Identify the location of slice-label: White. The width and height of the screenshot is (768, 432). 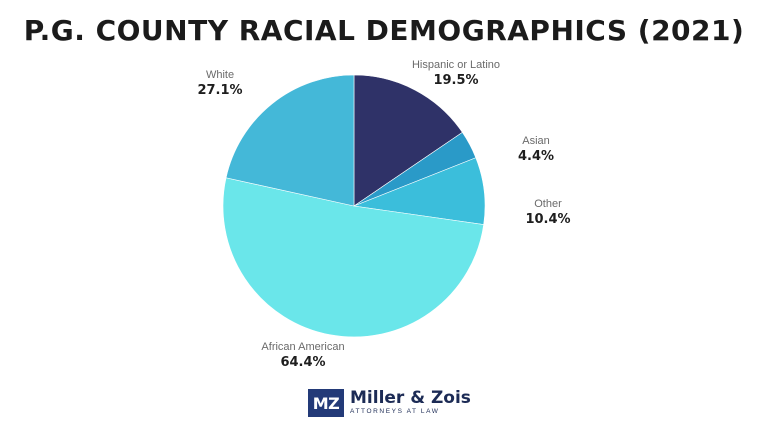
(220, 75).